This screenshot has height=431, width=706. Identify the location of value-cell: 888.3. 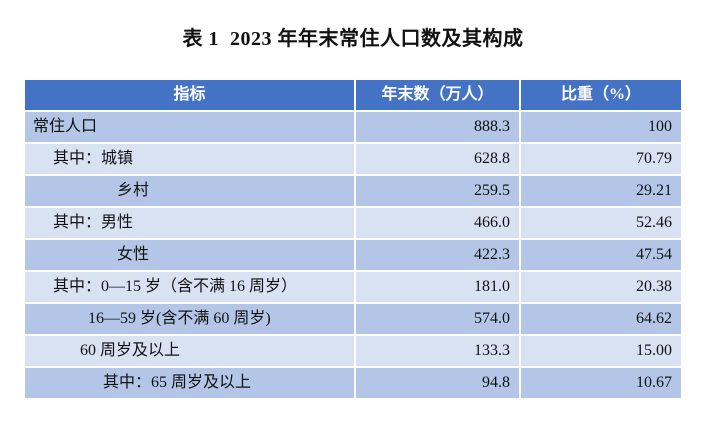
(437, 127).